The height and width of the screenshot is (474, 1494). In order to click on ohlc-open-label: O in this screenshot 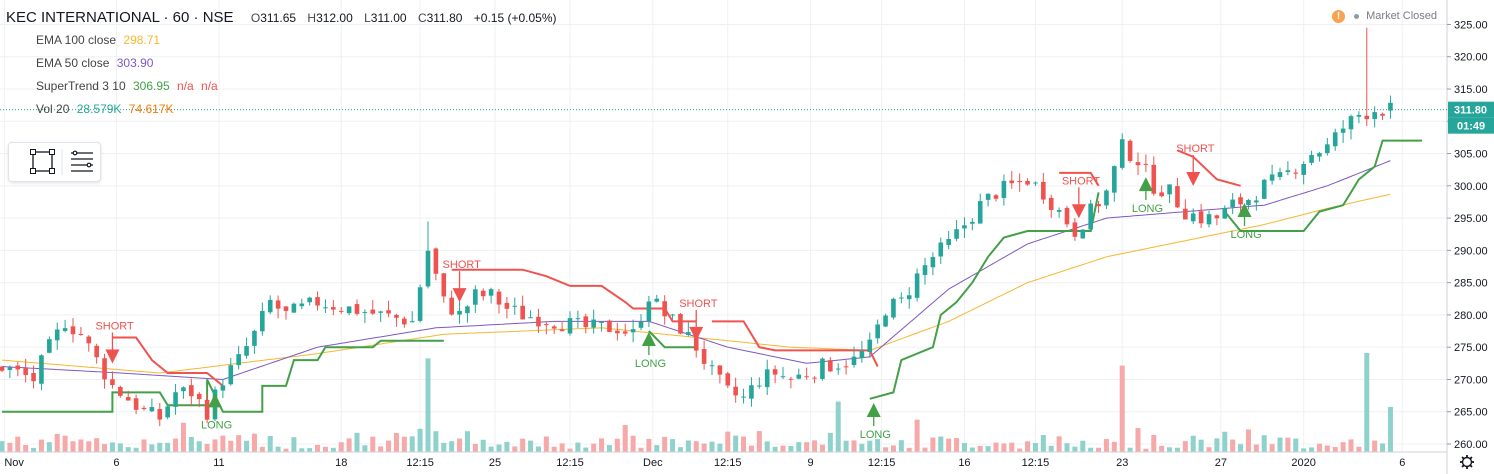, I will do `click(255, 18)`.